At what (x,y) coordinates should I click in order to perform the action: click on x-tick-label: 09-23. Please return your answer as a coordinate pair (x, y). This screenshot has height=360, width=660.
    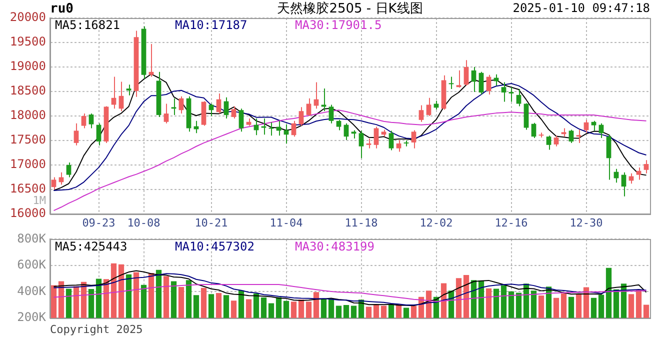
    Looking at the image, I should click on (99, 223).